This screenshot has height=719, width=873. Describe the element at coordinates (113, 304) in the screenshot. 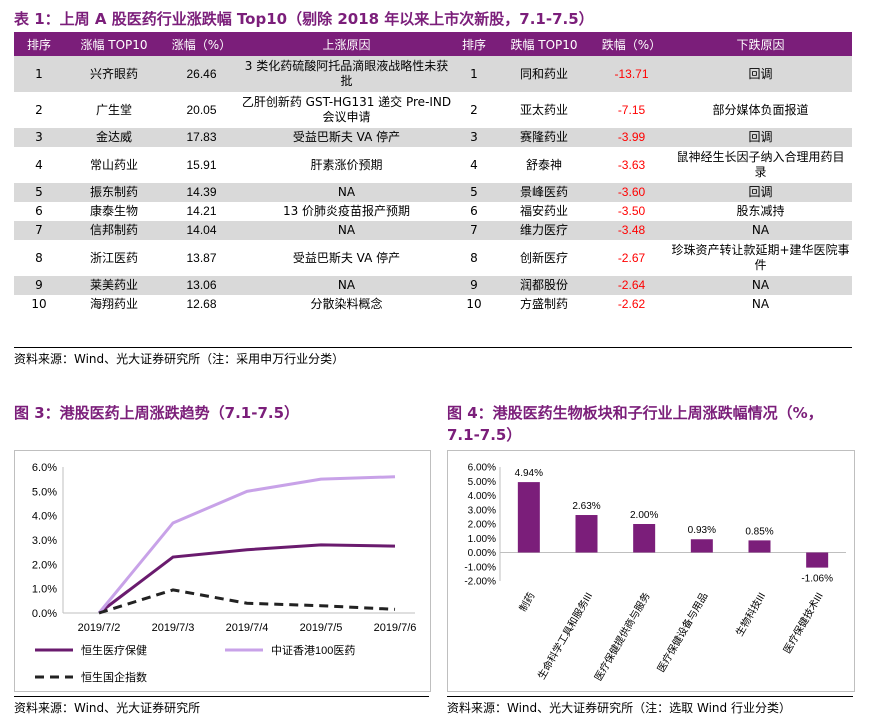

I see `stock-name-cell: 海翔药业` at that location.